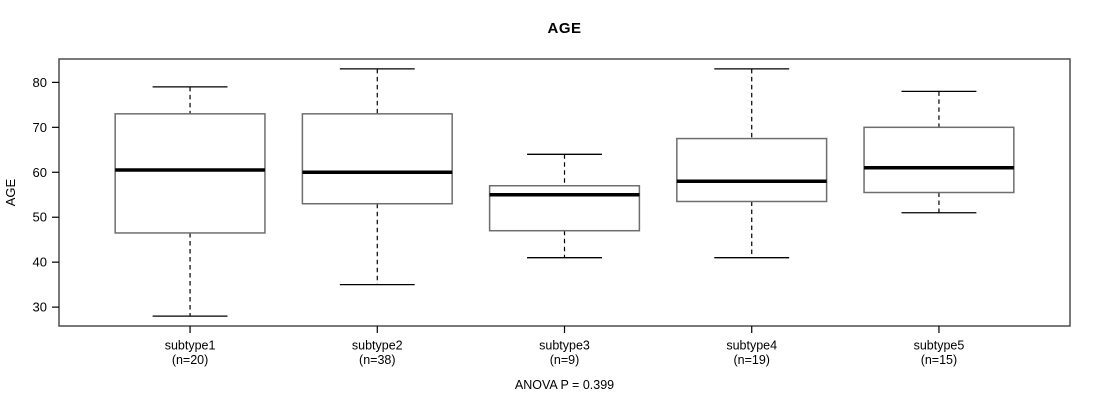 The image size is (1100, 400). Describe the element at coordinates (46, 195) in the screenshot. I see `y-axis: 30 40 50 60 70 80` at that location.